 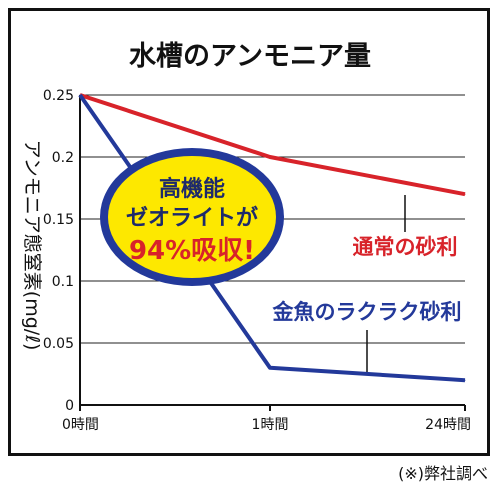 What do you see at coordinates (386, 283) in the screenshot?
I see `series-leader-lines` at bounding box center [386, 283].